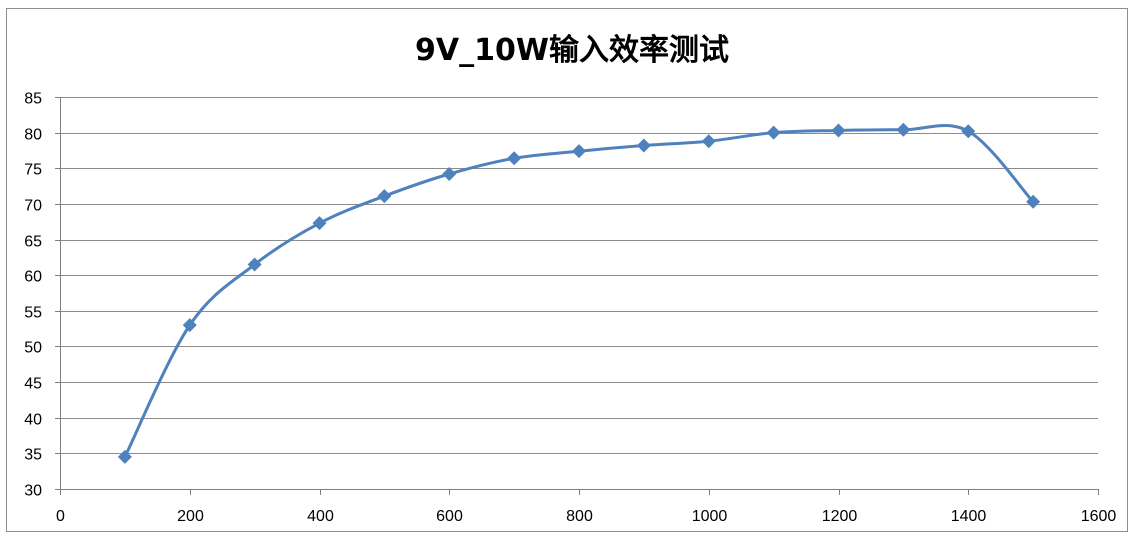  Describe the element at coordinates (840, 516) in the screenshot. I see `x-tick-label: 1200` at that location.